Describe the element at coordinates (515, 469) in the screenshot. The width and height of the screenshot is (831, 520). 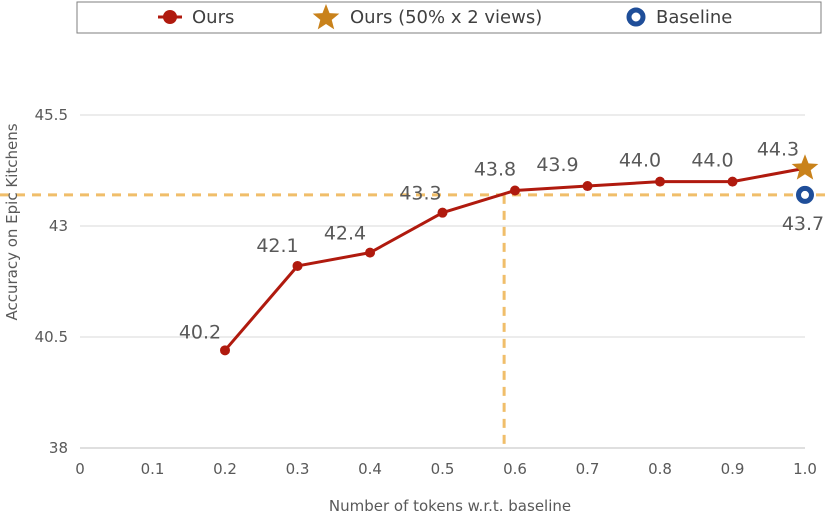
I see `x-tick-label: 0.6` at that location.